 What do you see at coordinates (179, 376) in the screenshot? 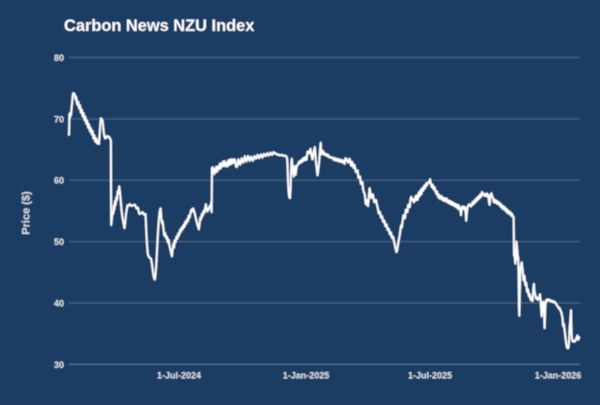
I see `svg-text: 1-Jul-2024` at bounding box center [179, 376].